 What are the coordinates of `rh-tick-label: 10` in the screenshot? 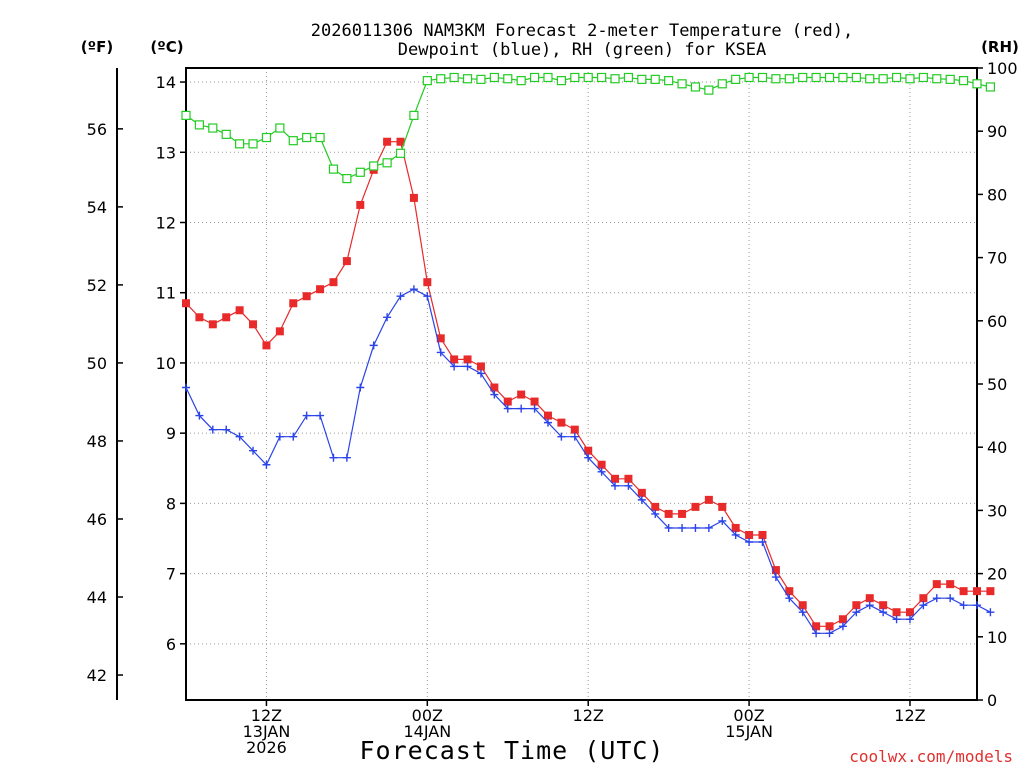 It's located at (997, 637).